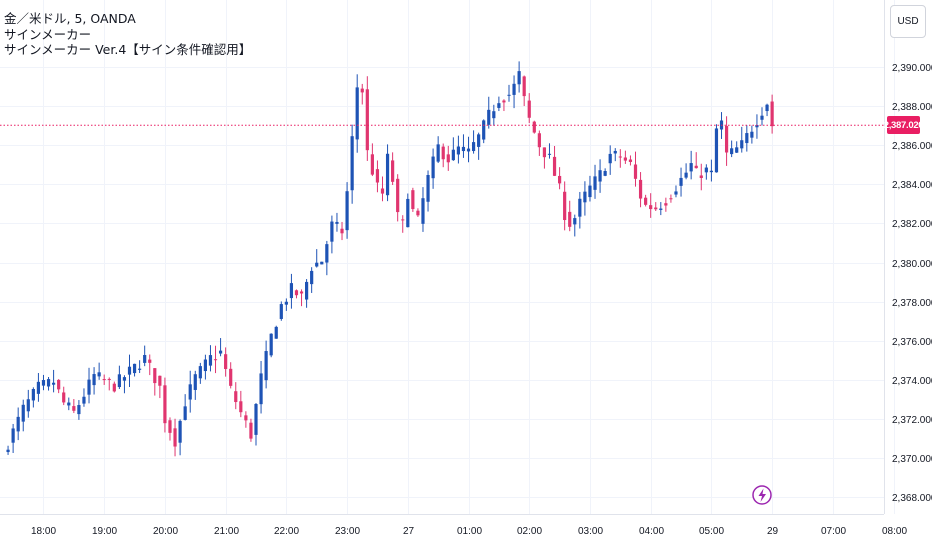  Describe the element at coordinates (912, 185) in the screenshot. I see `price-tick-label: 2,384.000` at that location.